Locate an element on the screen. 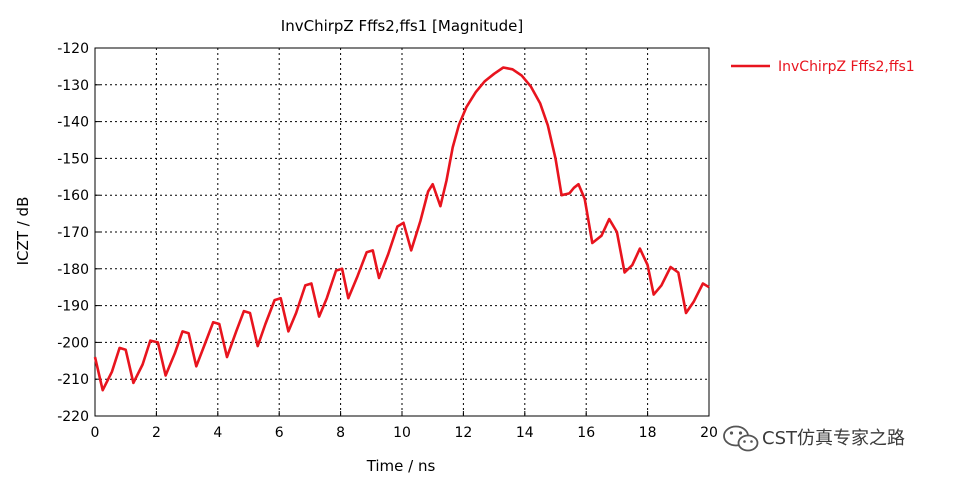  x-tick-labels: 0 2 4 6 8 10 12 14 16 18 20 is located at coordinates (404, 433).